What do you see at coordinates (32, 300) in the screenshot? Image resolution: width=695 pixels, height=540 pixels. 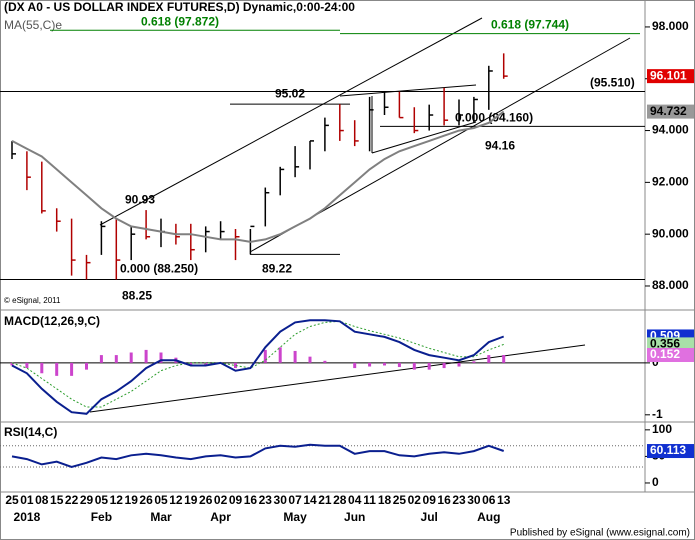 I see `credit: © eSignal, 2011` at bounding box center [32, 300].